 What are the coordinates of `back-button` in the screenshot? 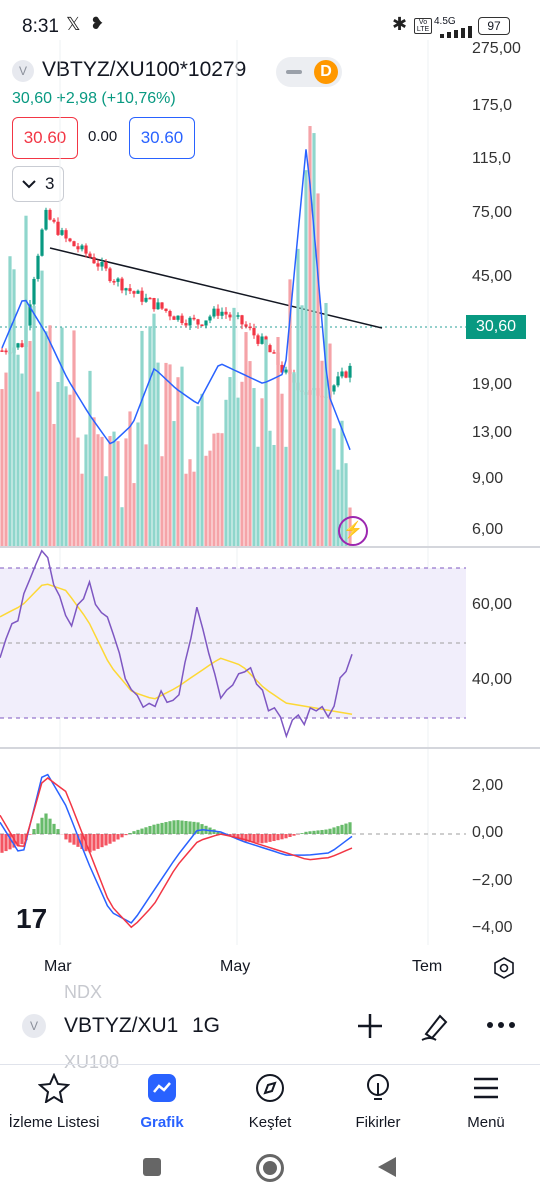 It's located at (387, 1167).